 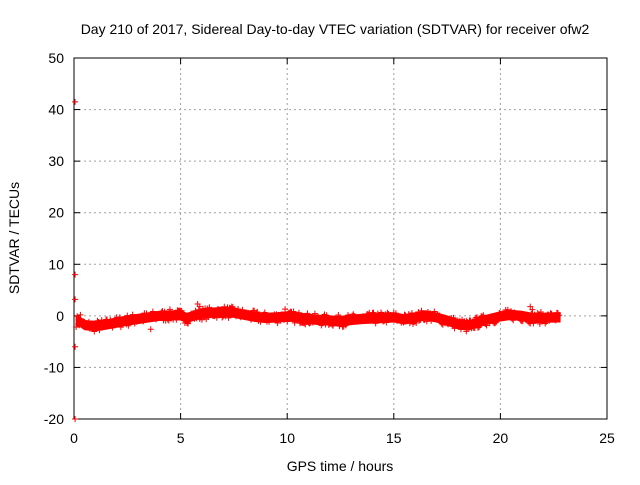 What do you see at coordinates (74, 438) in the screenshot?
I see `x-tick-label: 0` at bounding box center [74, 438].